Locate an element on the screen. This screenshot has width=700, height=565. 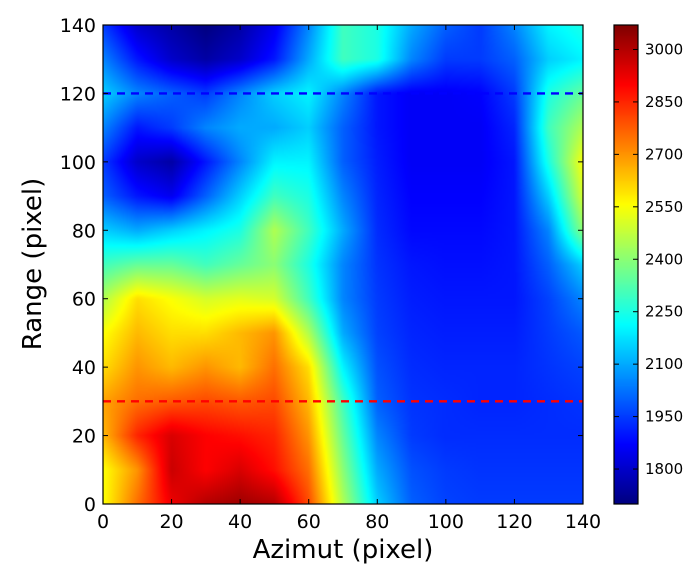
y-tick-label: 20 is located at coordinates (84, 437).